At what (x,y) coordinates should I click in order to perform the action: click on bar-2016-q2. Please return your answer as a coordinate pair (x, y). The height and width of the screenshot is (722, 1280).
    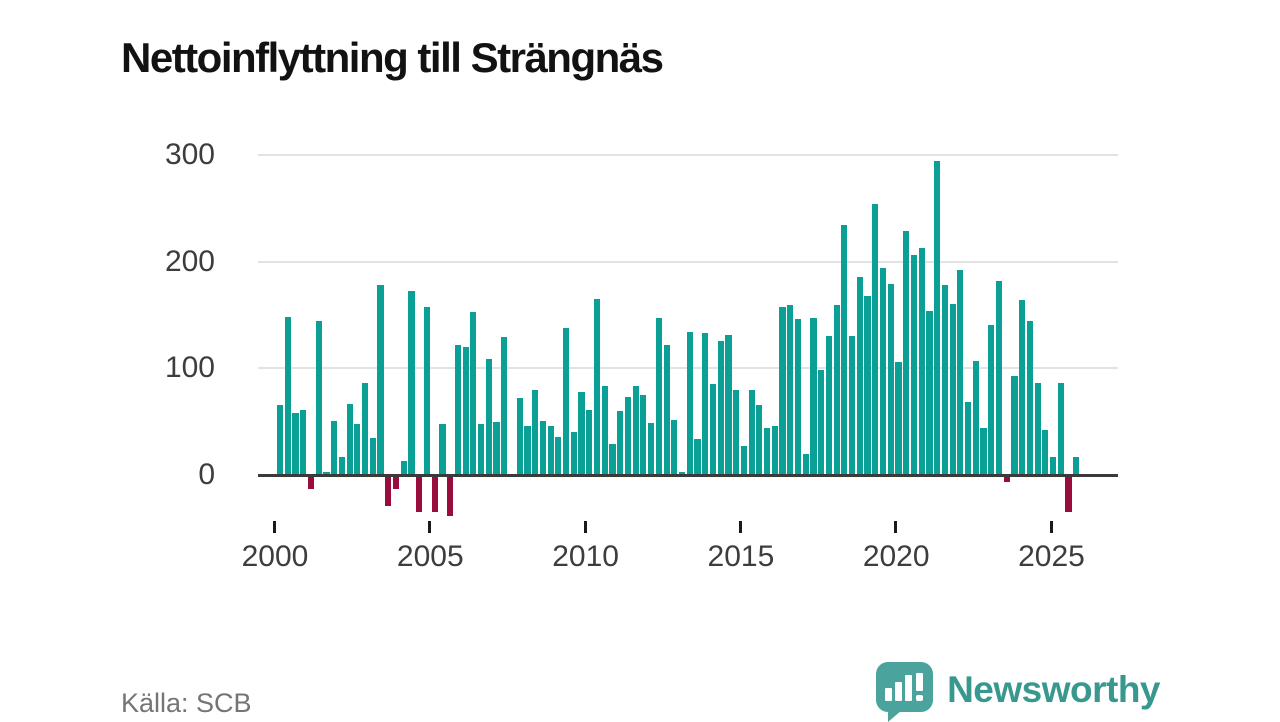
    Looking at the image, I should click on (782, 391).